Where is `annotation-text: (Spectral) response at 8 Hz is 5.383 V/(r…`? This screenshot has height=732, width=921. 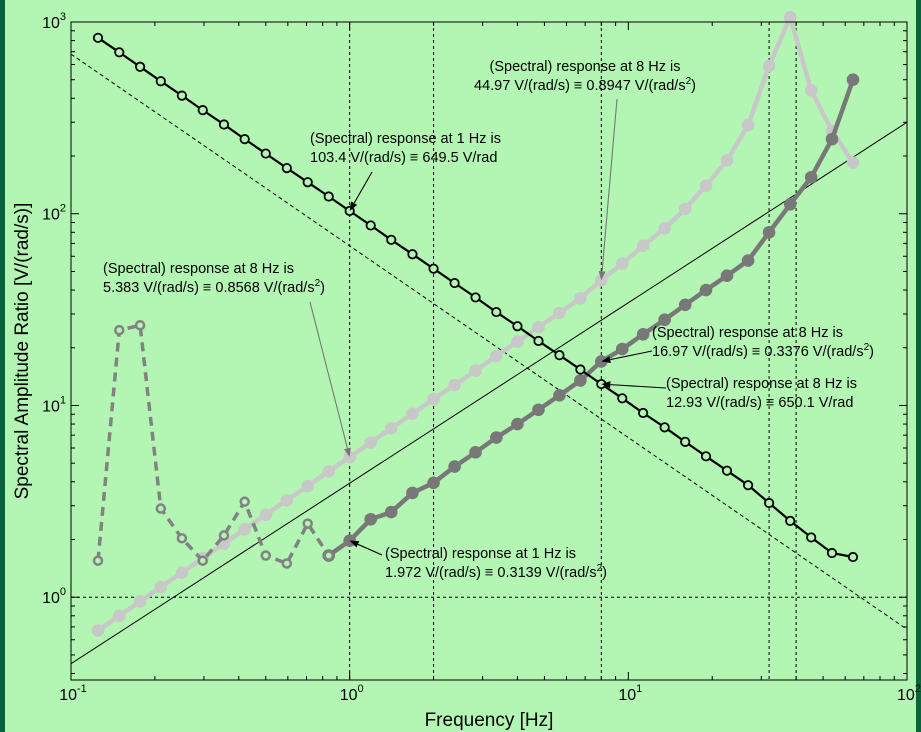
annotation-text: (Spectral) response at 8 Hz is 5.383 V/(r… is located at coordinates (214, 278).